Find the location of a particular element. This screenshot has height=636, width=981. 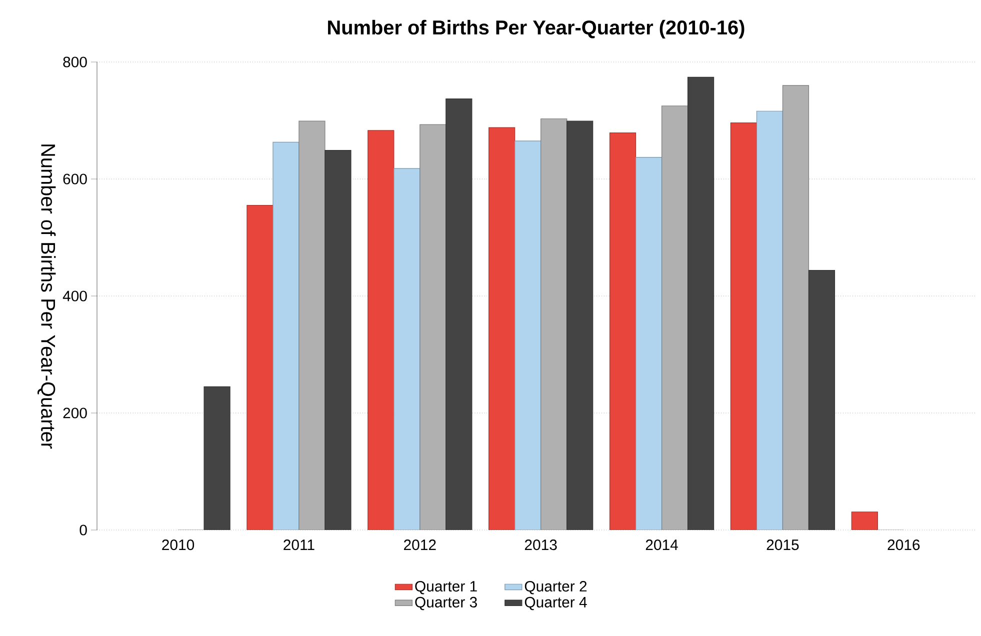

legend-label: Quarter 4 is located at coordinates (555, 603).